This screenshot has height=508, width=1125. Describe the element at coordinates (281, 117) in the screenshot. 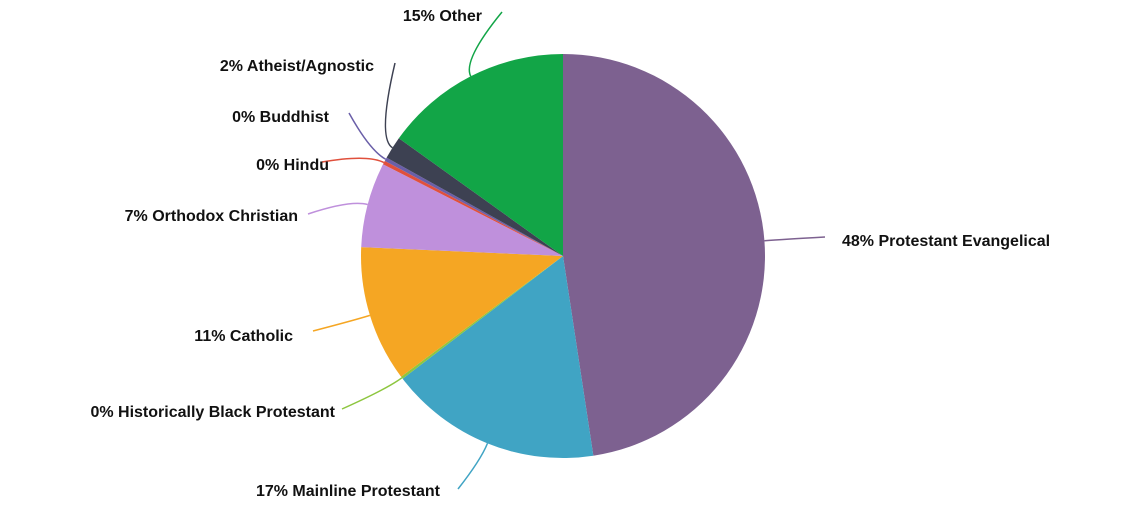

I see `slice-label: 0% Buddhist` at that location.